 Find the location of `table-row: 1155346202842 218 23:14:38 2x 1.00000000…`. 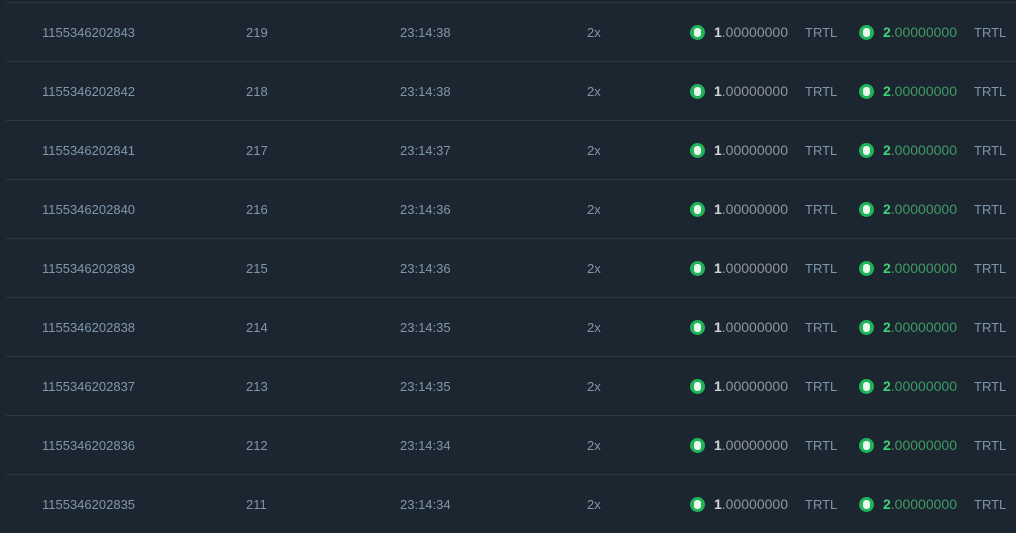

table-row: 1155346202842 218 23:14:38 2x 1.00000000… is located at coordinates (511, 90).